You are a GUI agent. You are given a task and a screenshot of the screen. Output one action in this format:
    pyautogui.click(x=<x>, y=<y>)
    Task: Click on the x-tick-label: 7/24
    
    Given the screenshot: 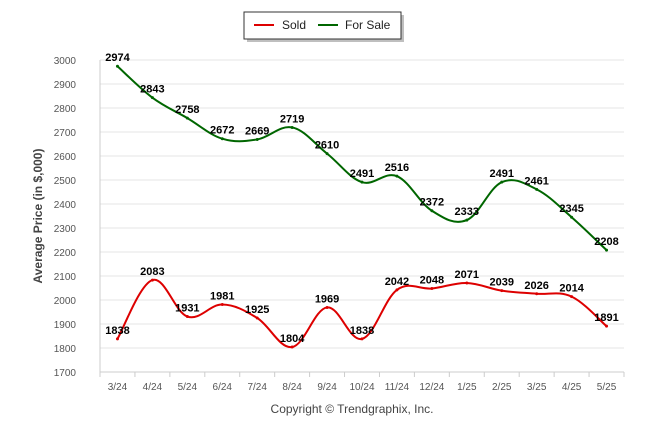 What is the action you would take?
    pyautogui.click(x=257, y=387)
    